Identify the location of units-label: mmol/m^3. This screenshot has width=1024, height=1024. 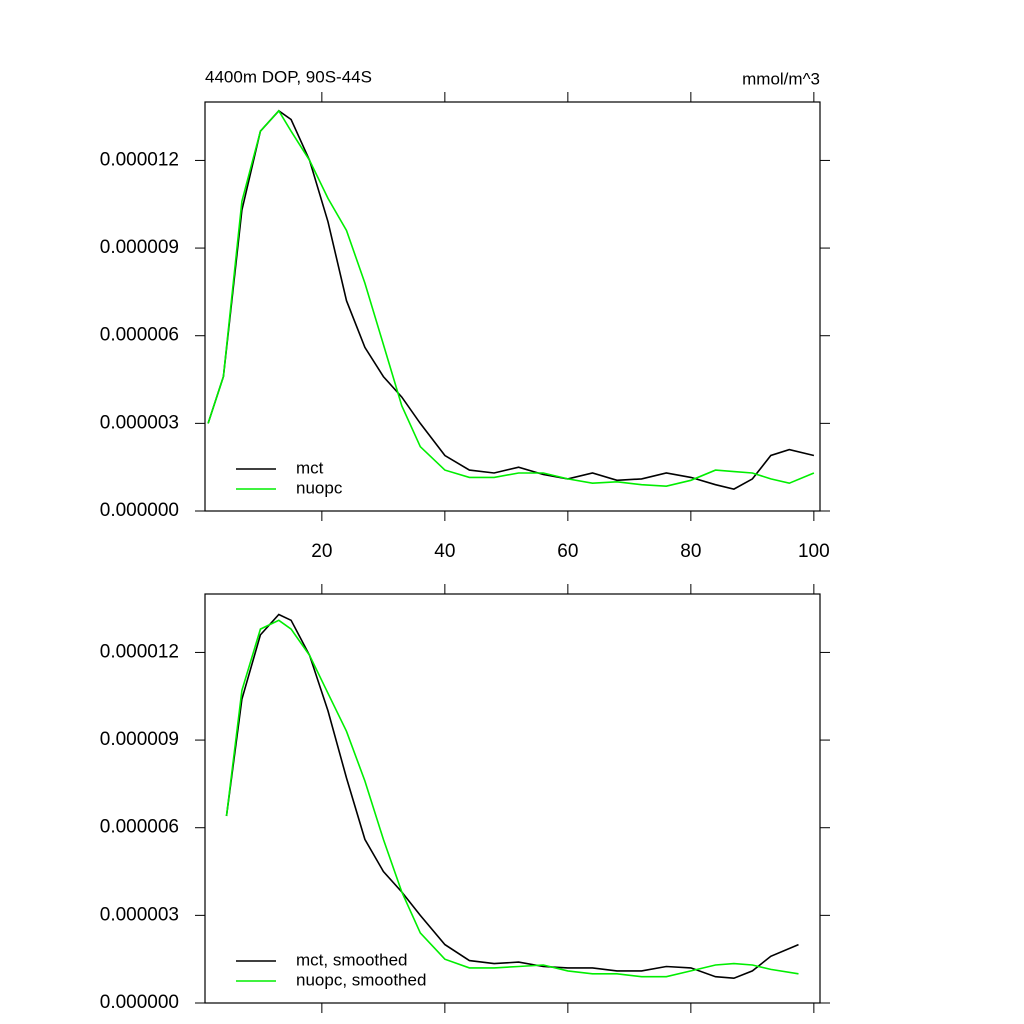
(781, 78).